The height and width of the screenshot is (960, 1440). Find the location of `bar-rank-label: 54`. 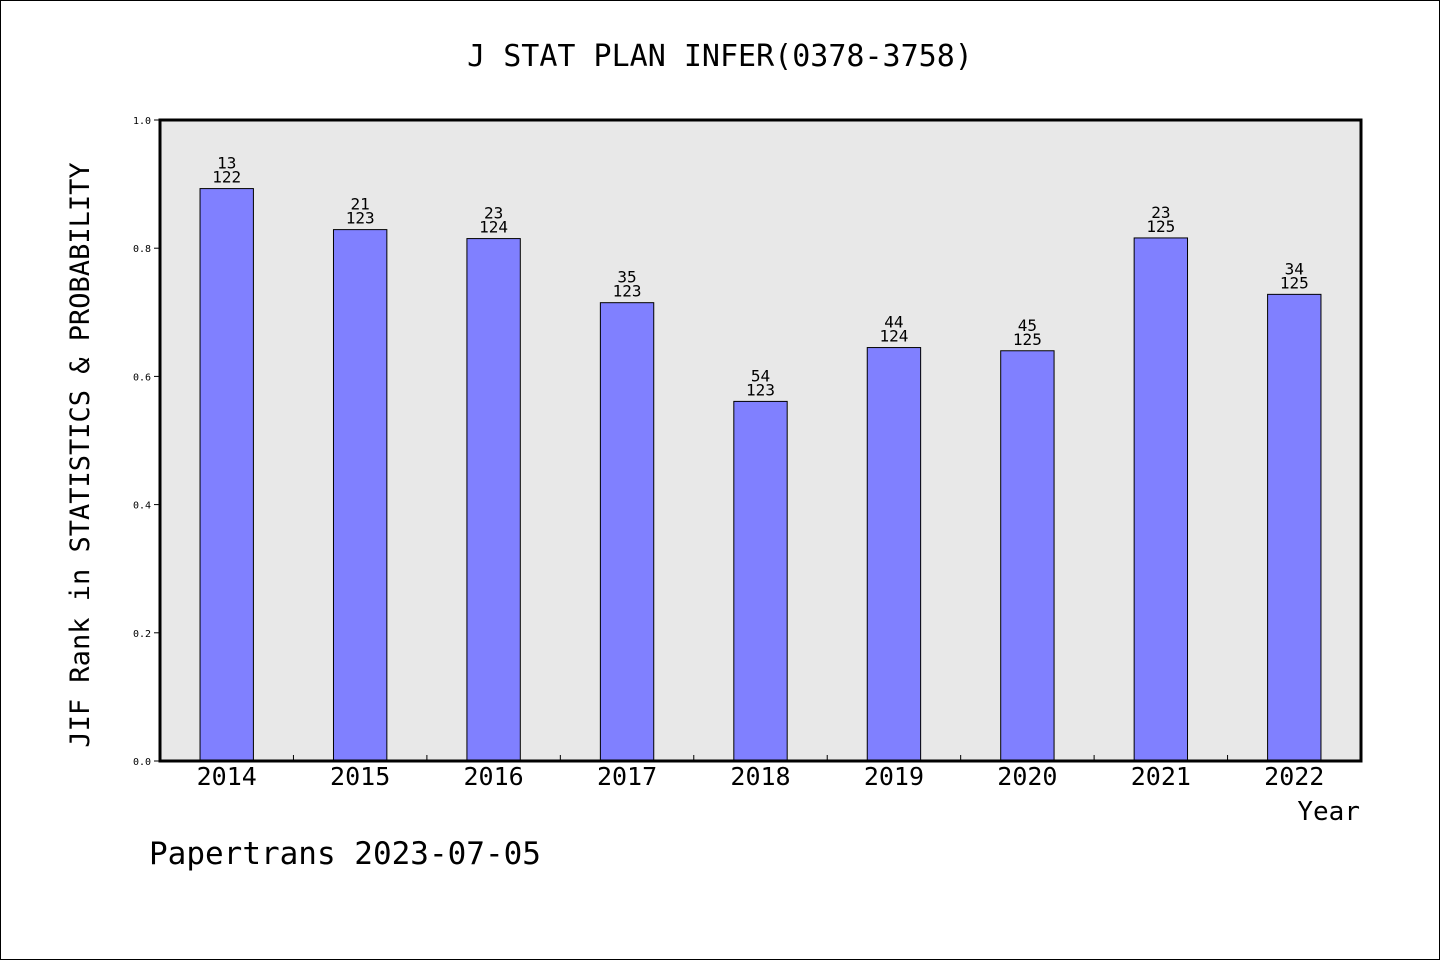

bar-rank-label: 54 is located at coordinates (760, 375).